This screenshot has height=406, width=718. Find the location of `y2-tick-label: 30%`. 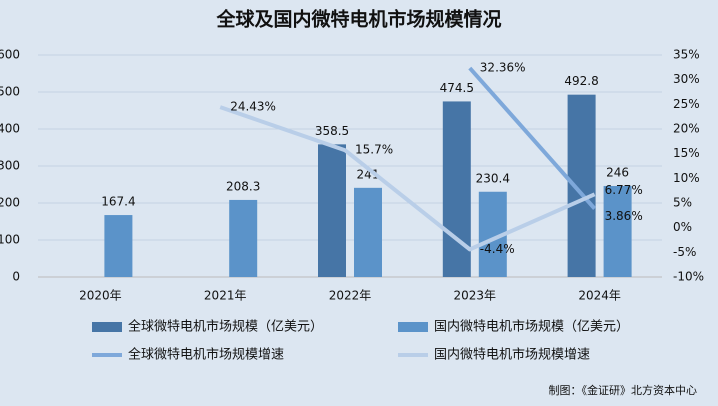

y2-tick-label: 30% is located at coordinates (686, 79).